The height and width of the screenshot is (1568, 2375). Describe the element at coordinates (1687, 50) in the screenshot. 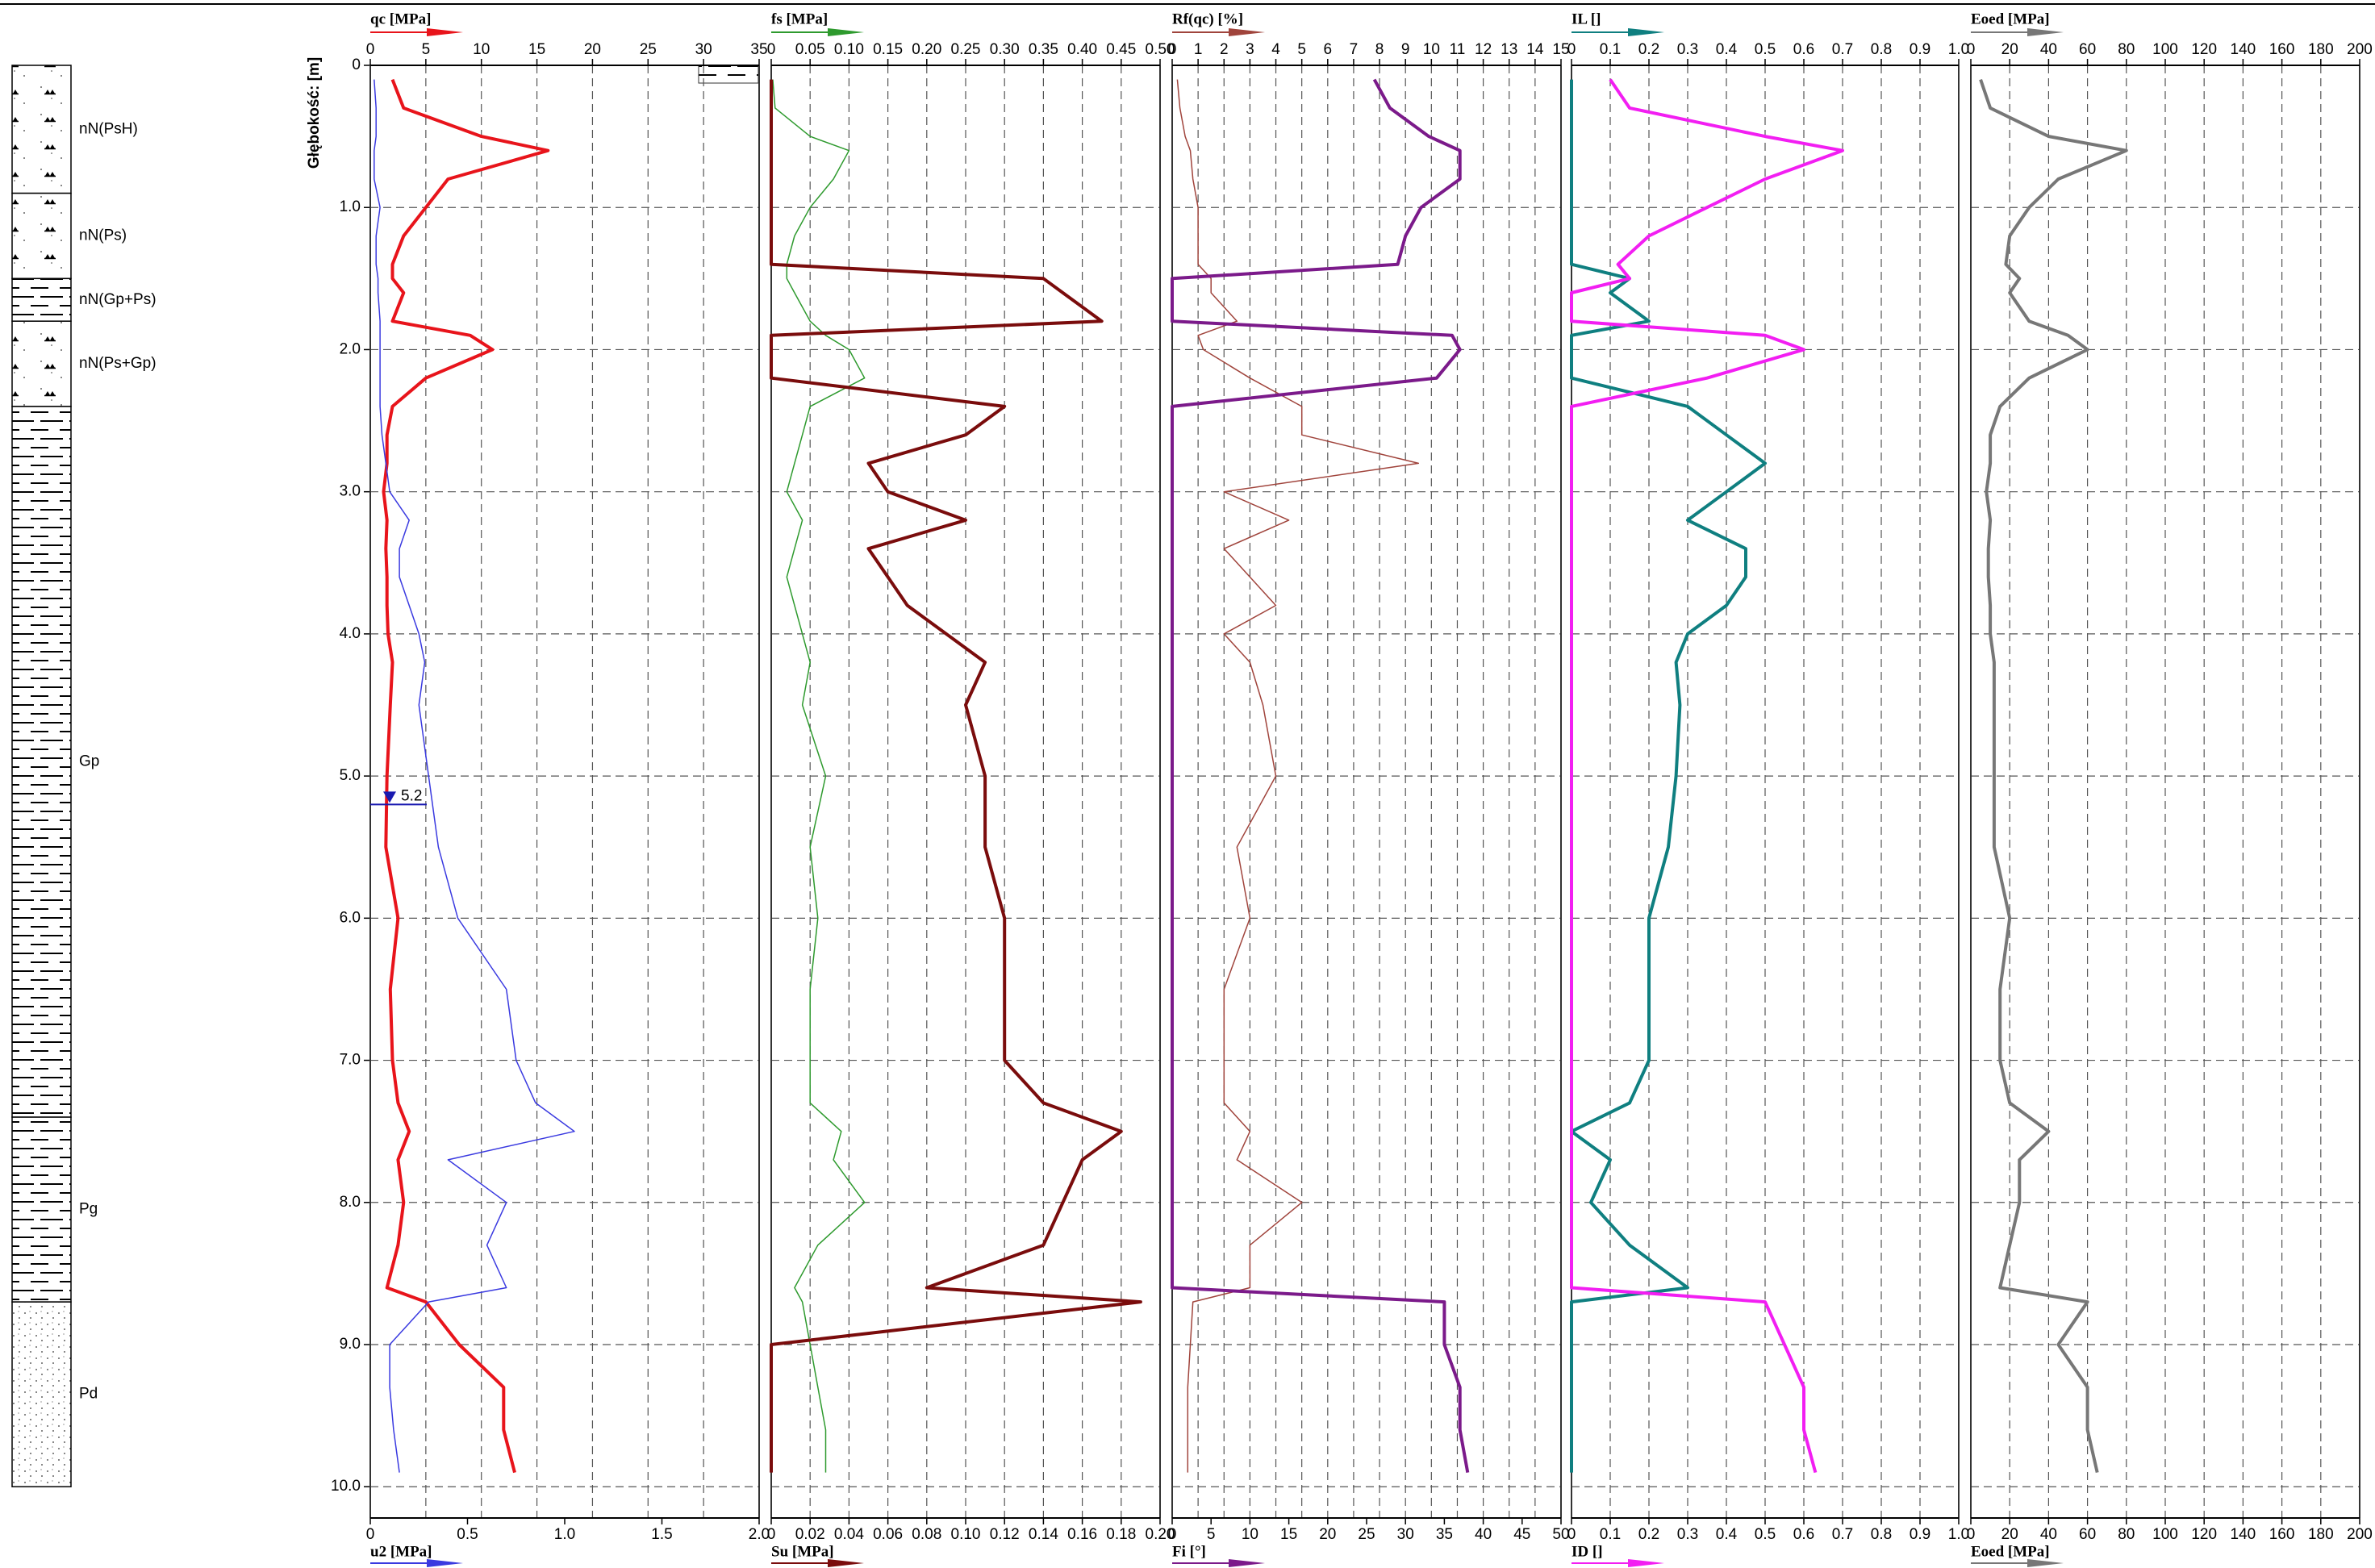

I see `x-tick-label: 0.3` at that location.